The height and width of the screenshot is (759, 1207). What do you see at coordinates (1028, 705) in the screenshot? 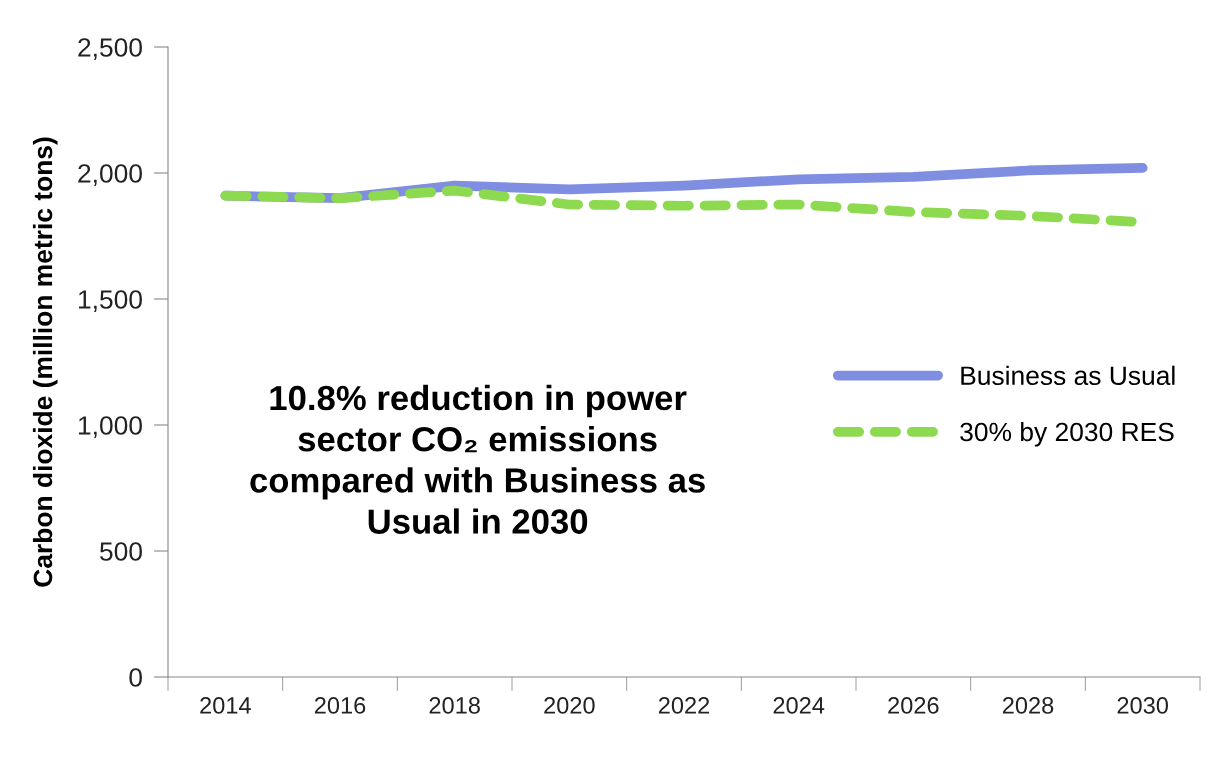
I see `x-tick-label: 2028` at bounding box center [1028, 705].